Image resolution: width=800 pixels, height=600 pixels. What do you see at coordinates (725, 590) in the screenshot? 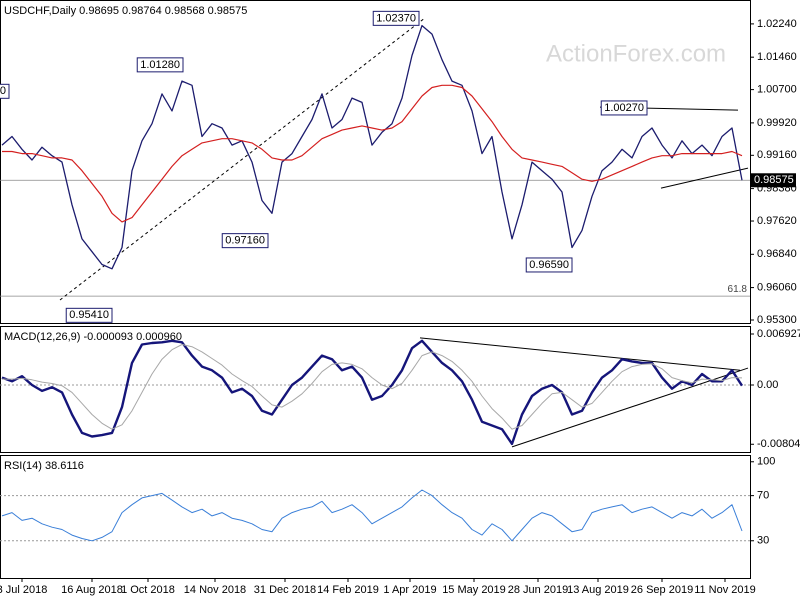
I see `x-tick-label: 11 Nov 2019` at bounding box center [725, 590].